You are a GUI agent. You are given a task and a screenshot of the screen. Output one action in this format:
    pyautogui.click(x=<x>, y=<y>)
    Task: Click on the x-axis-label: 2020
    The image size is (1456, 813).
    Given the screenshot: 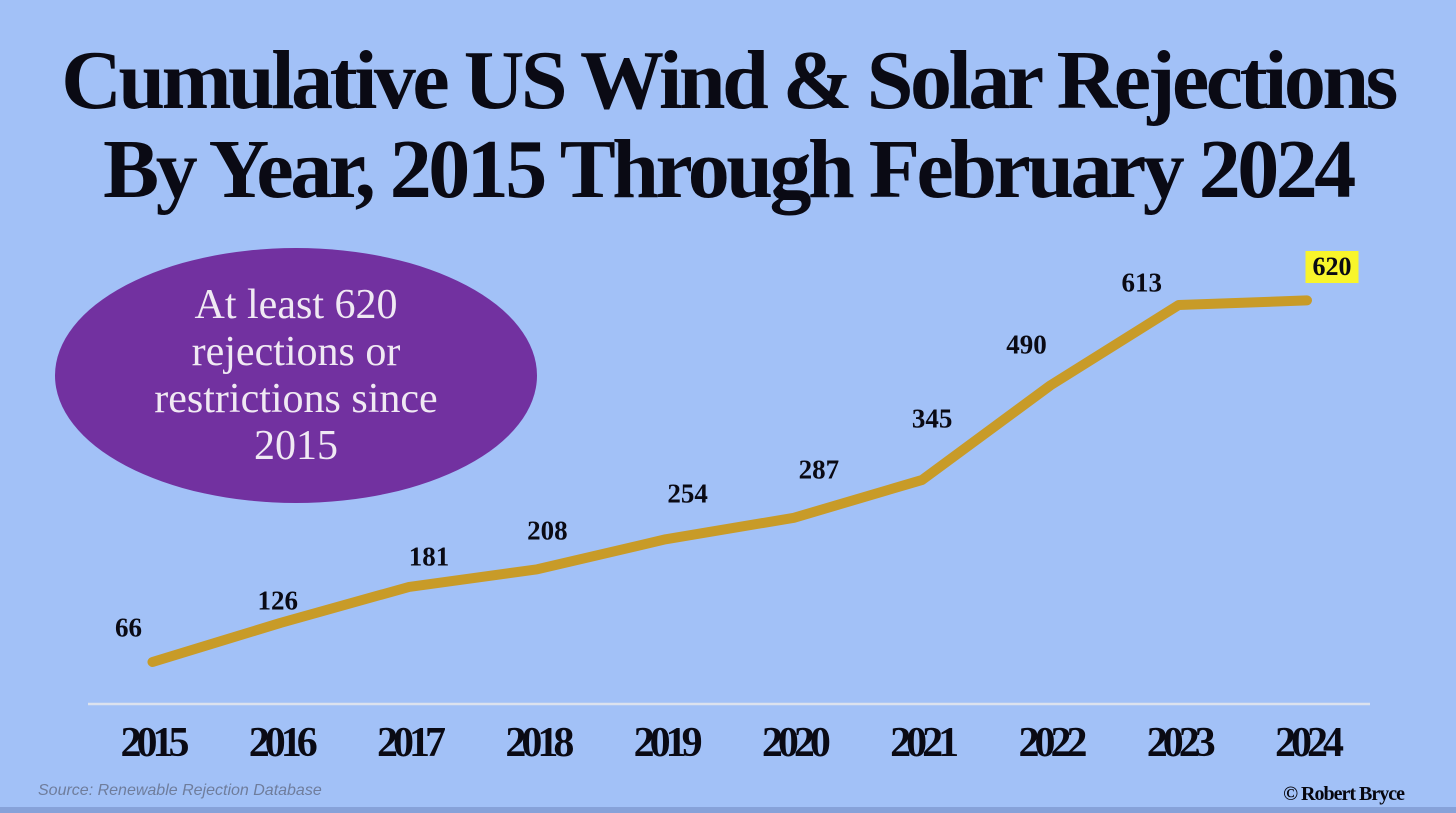 What is the action you would take?
    pyautogui.click(x=796, y=743)
    